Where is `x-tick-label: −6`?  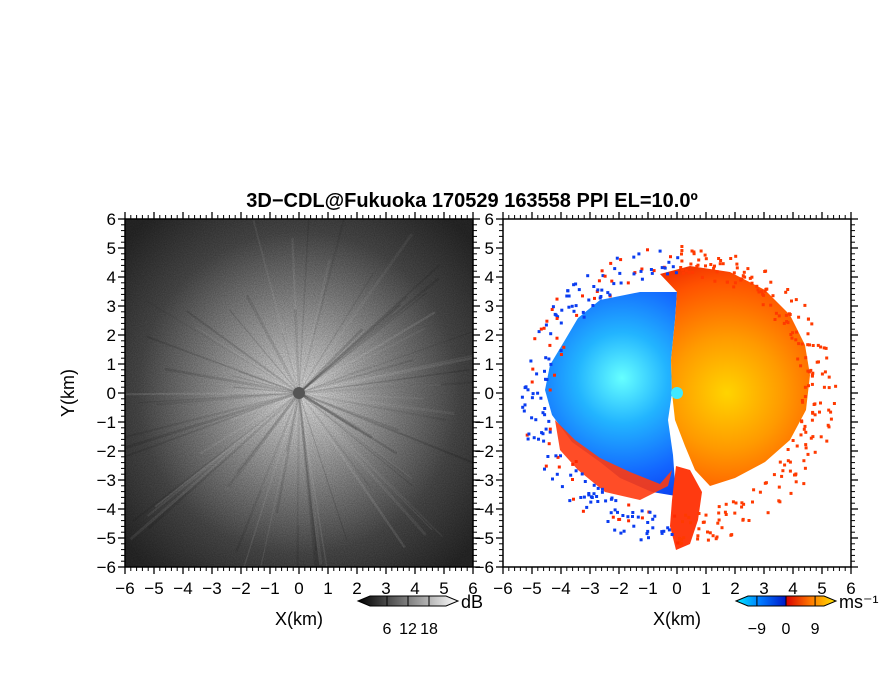 x-tick-label: −6 is located at coordinates (124, 588).